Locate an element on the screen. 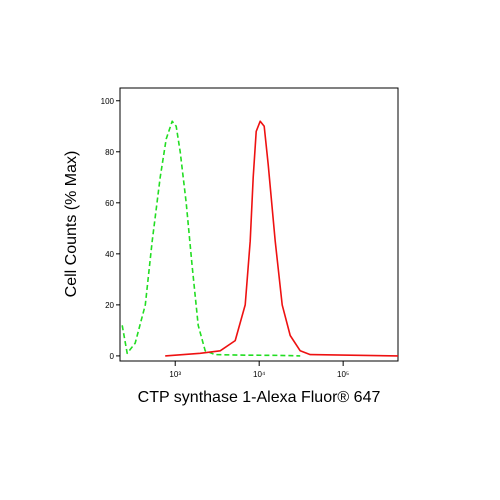  y-tick-label: 0 is located at coordinates (112, 356).